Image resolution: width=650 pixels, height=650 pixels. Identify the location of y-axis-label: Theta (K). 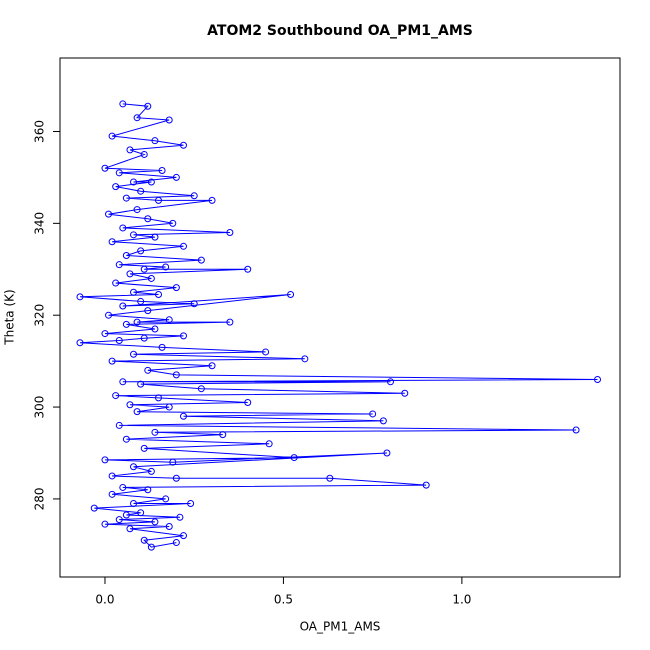
(10, 317).